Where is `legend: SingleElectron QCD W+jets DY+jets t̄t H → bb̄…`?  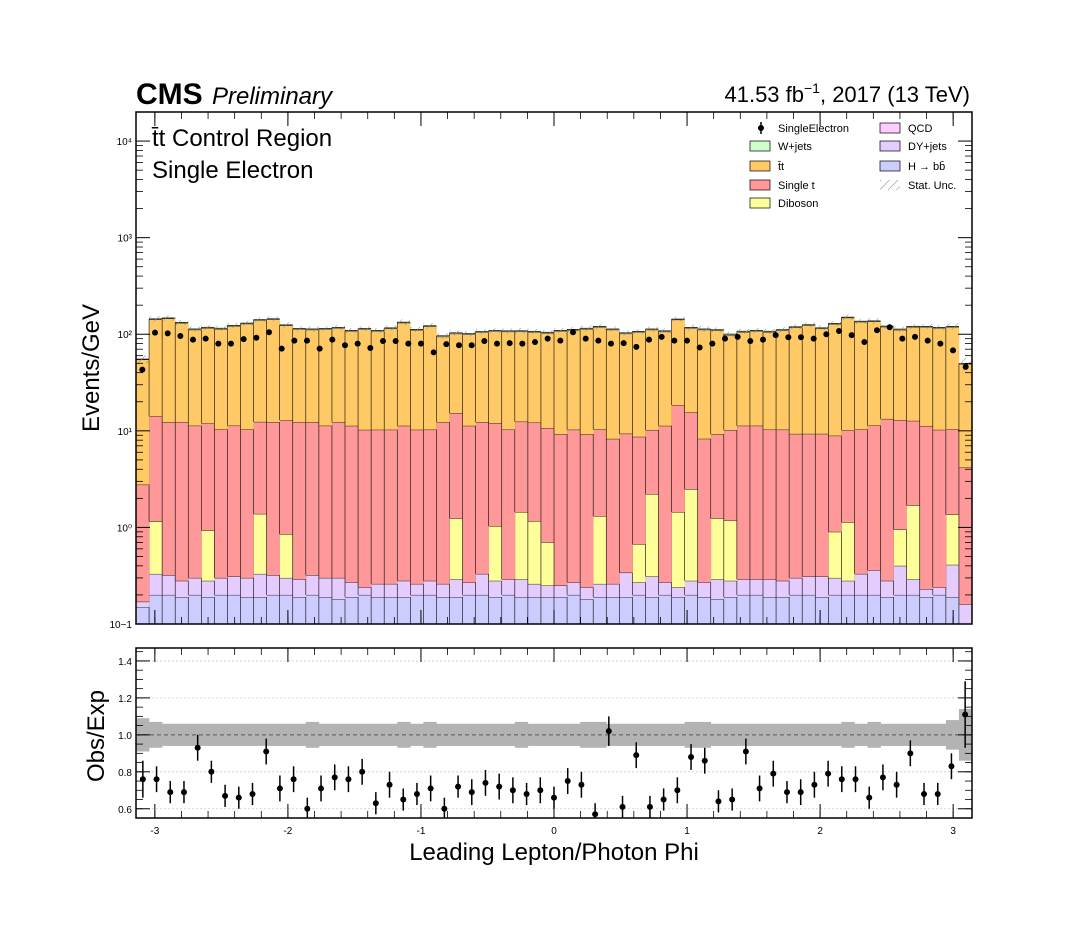 legend: SingleElectron QCD W+jets DY+jets t̄t H → bb̄… is located at coordinates (852, 166).